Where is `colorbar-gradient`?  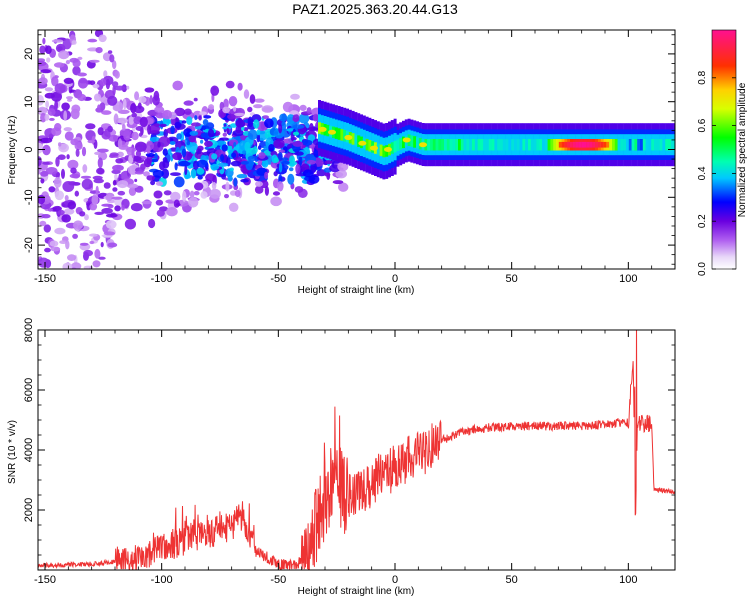
colorbar-gradient is located at coordinates (724, 149).